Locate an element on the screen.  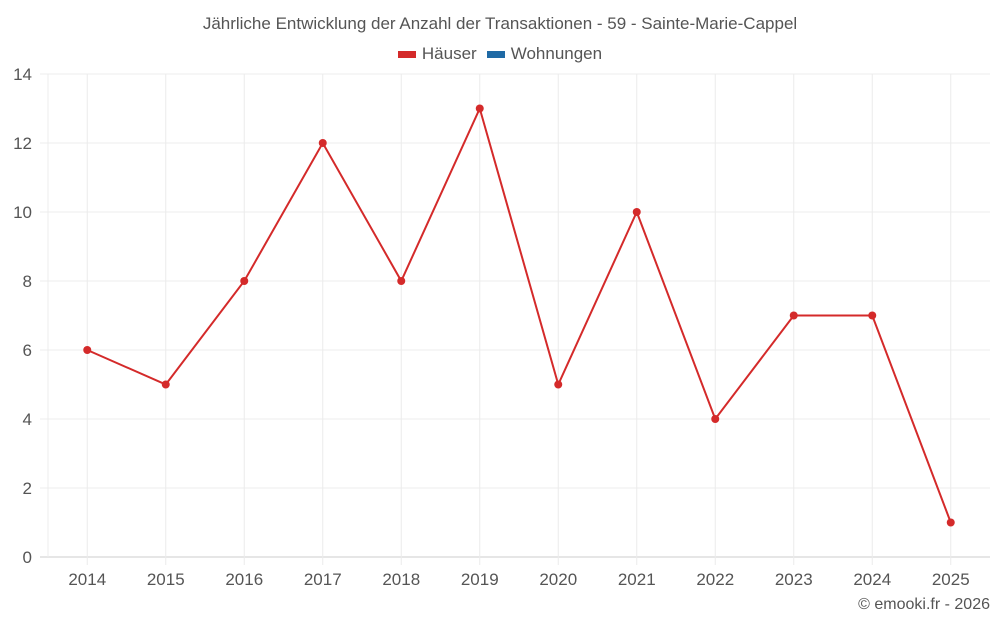
credit-text: © emooki.fr - 2026 is located at coordinates (924, 604).